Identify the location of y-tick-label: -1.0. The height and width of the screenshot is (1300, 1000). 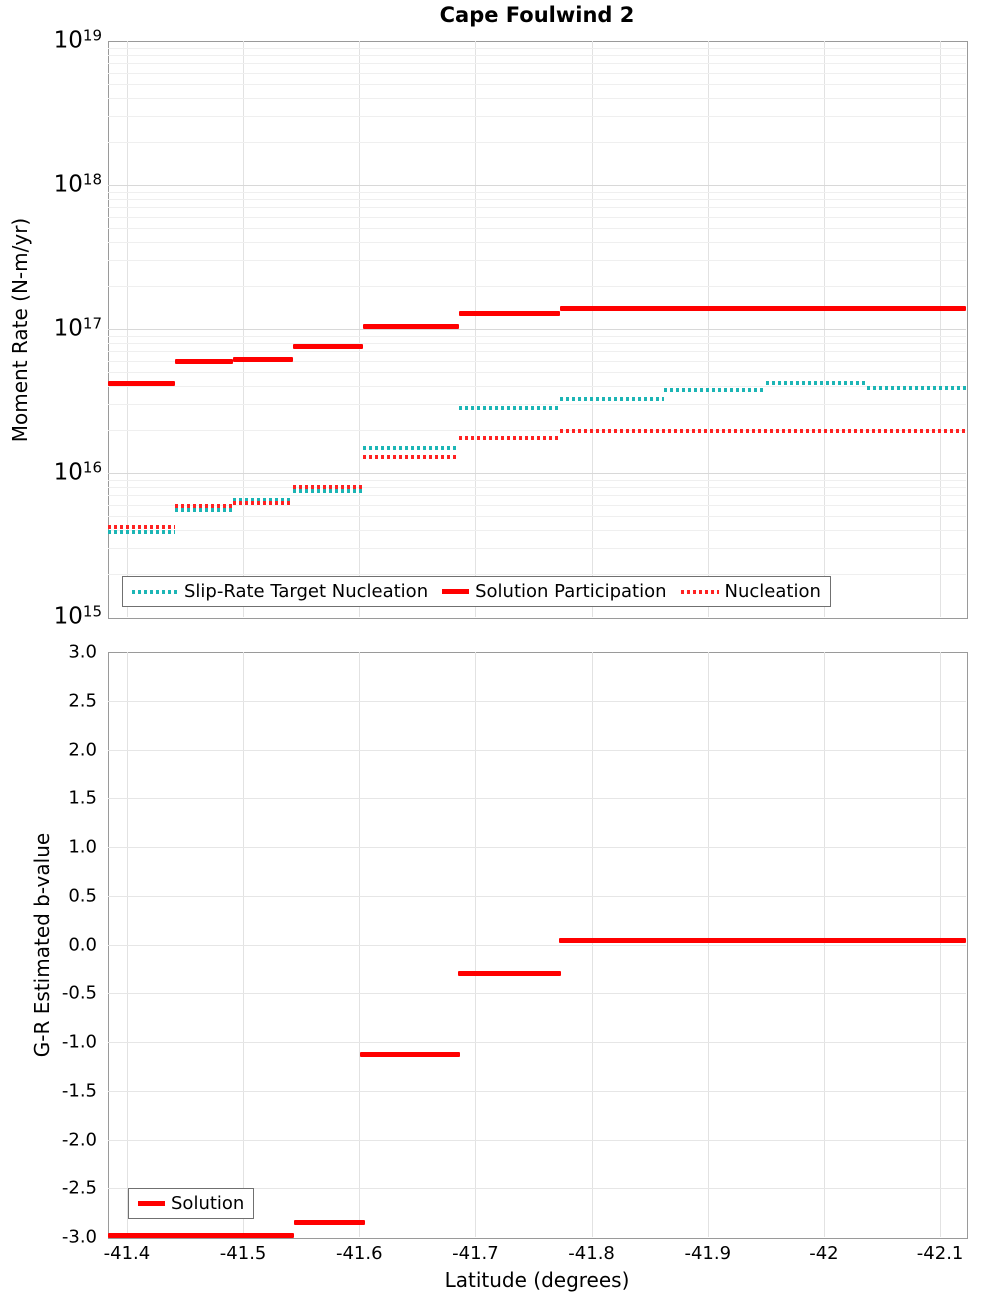
(79, 1042).